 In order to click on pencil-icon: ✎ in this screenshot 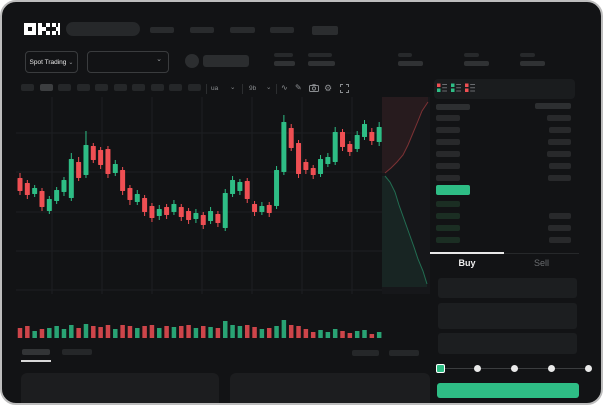, I will do `click(298, 87)`.